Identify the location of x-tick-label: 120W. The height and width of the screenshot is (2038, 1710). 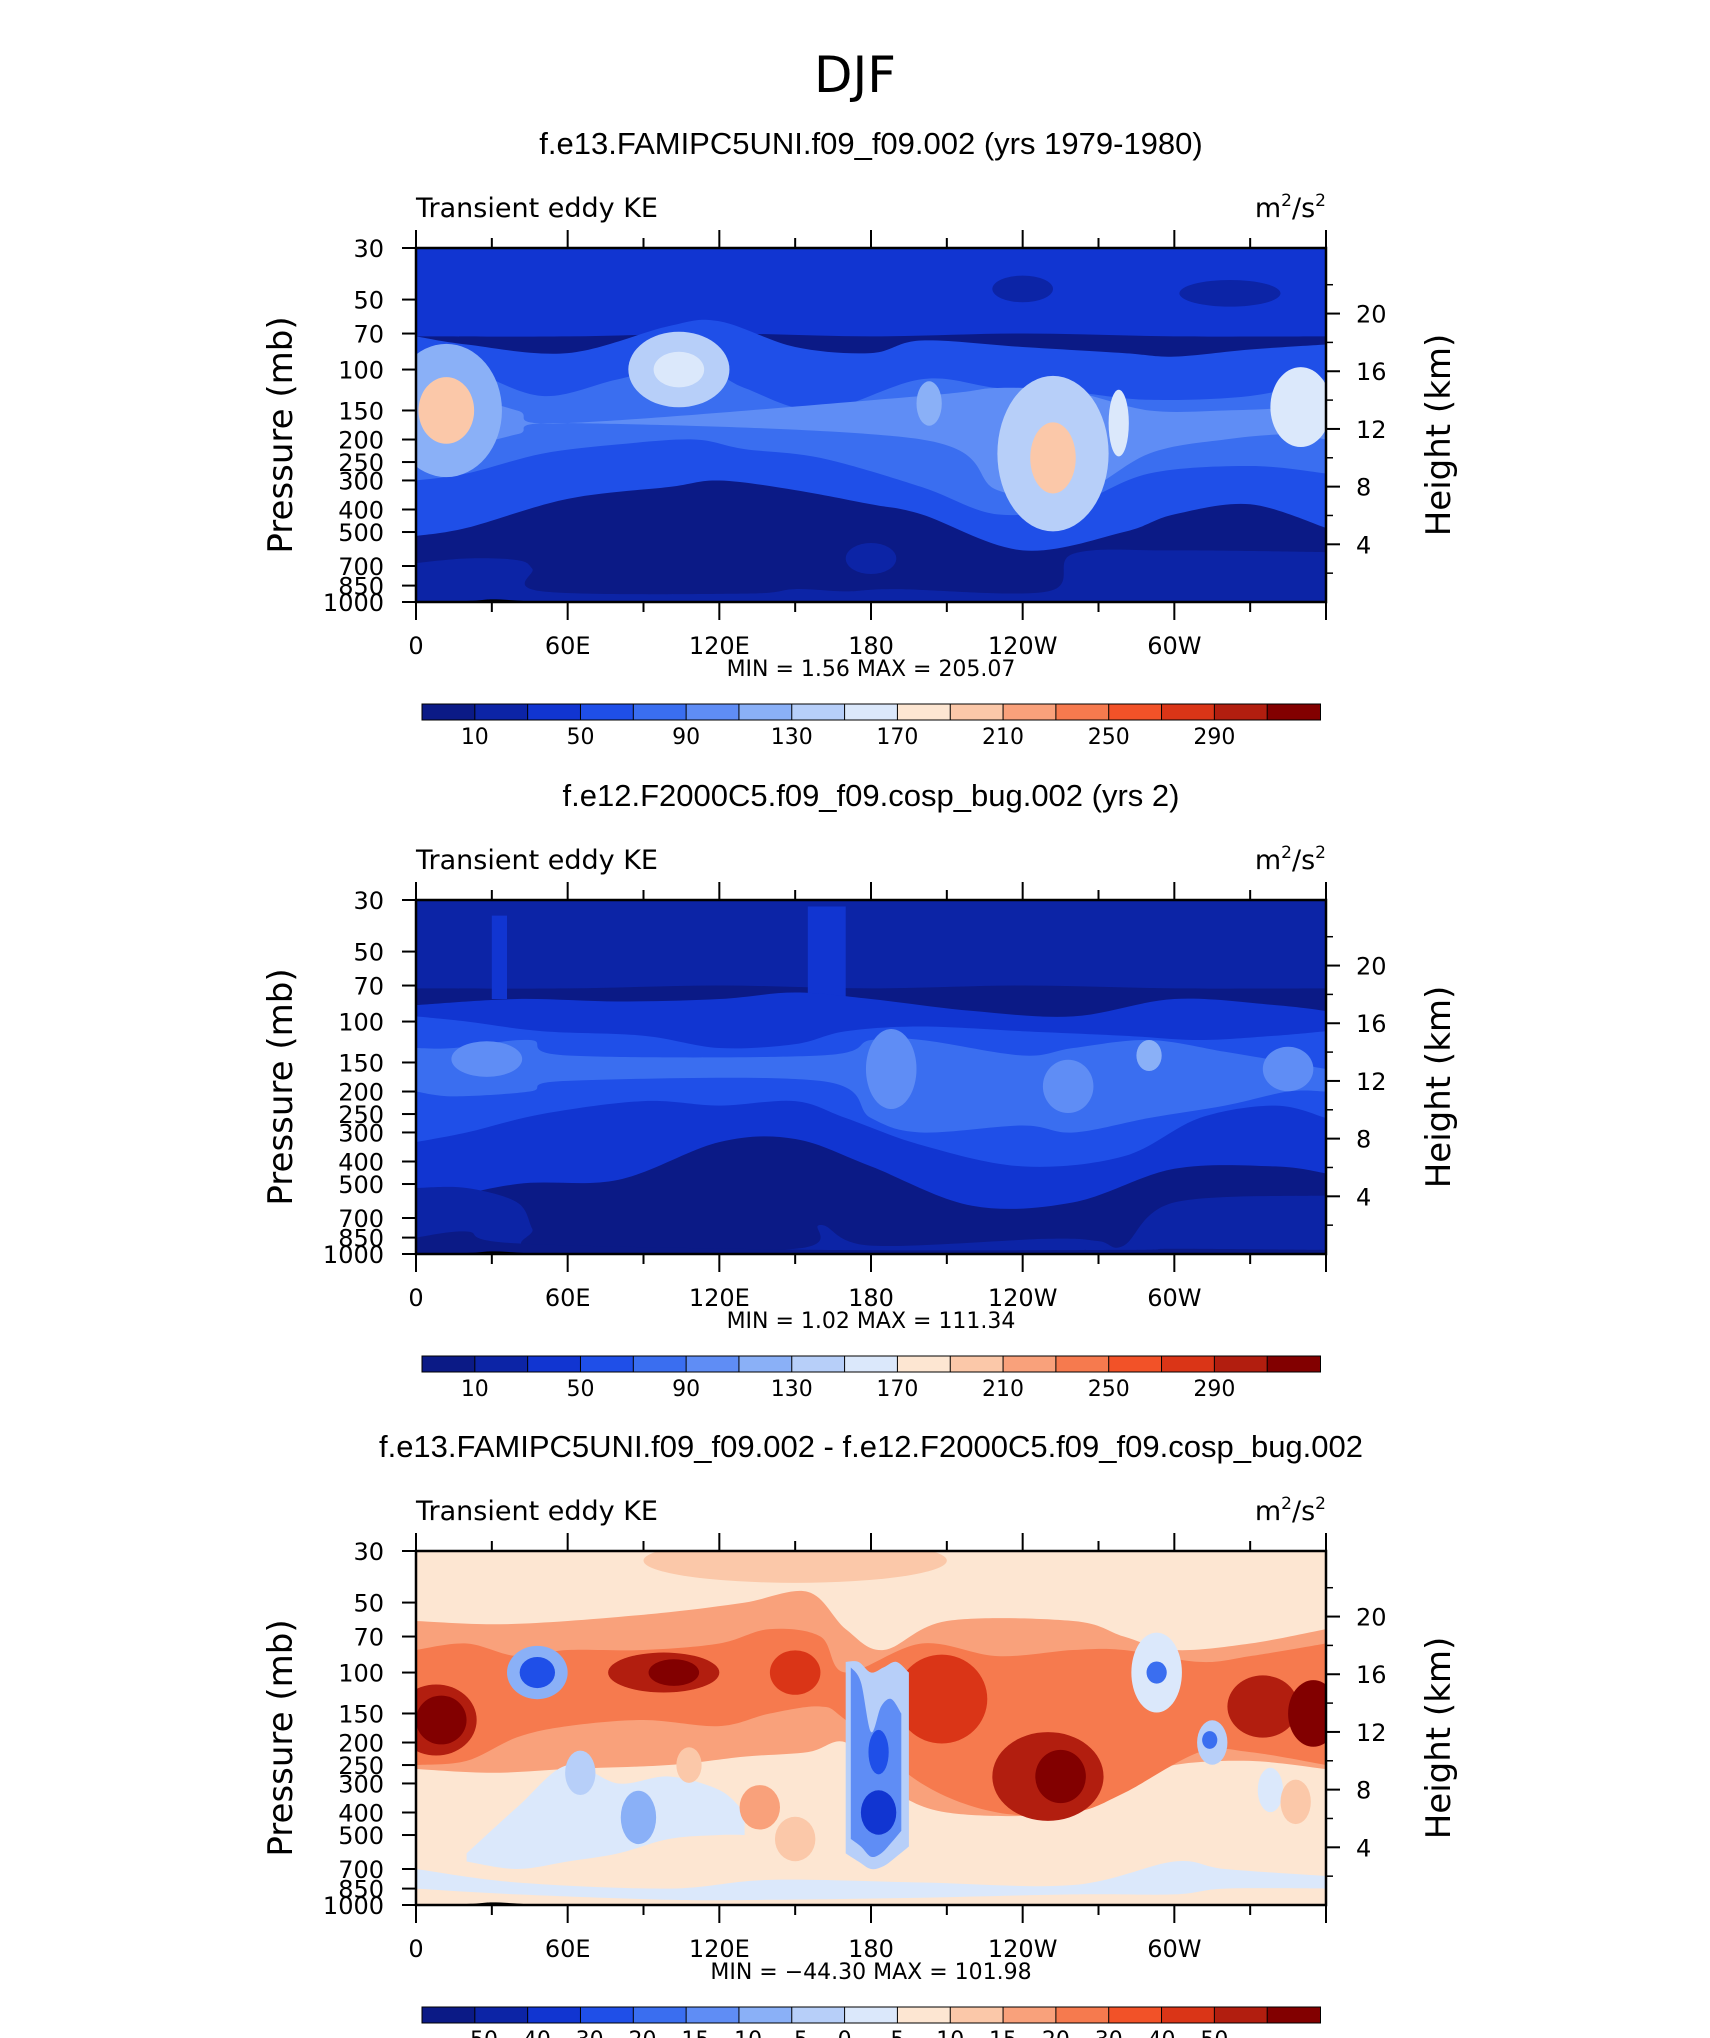
(1023, 646).